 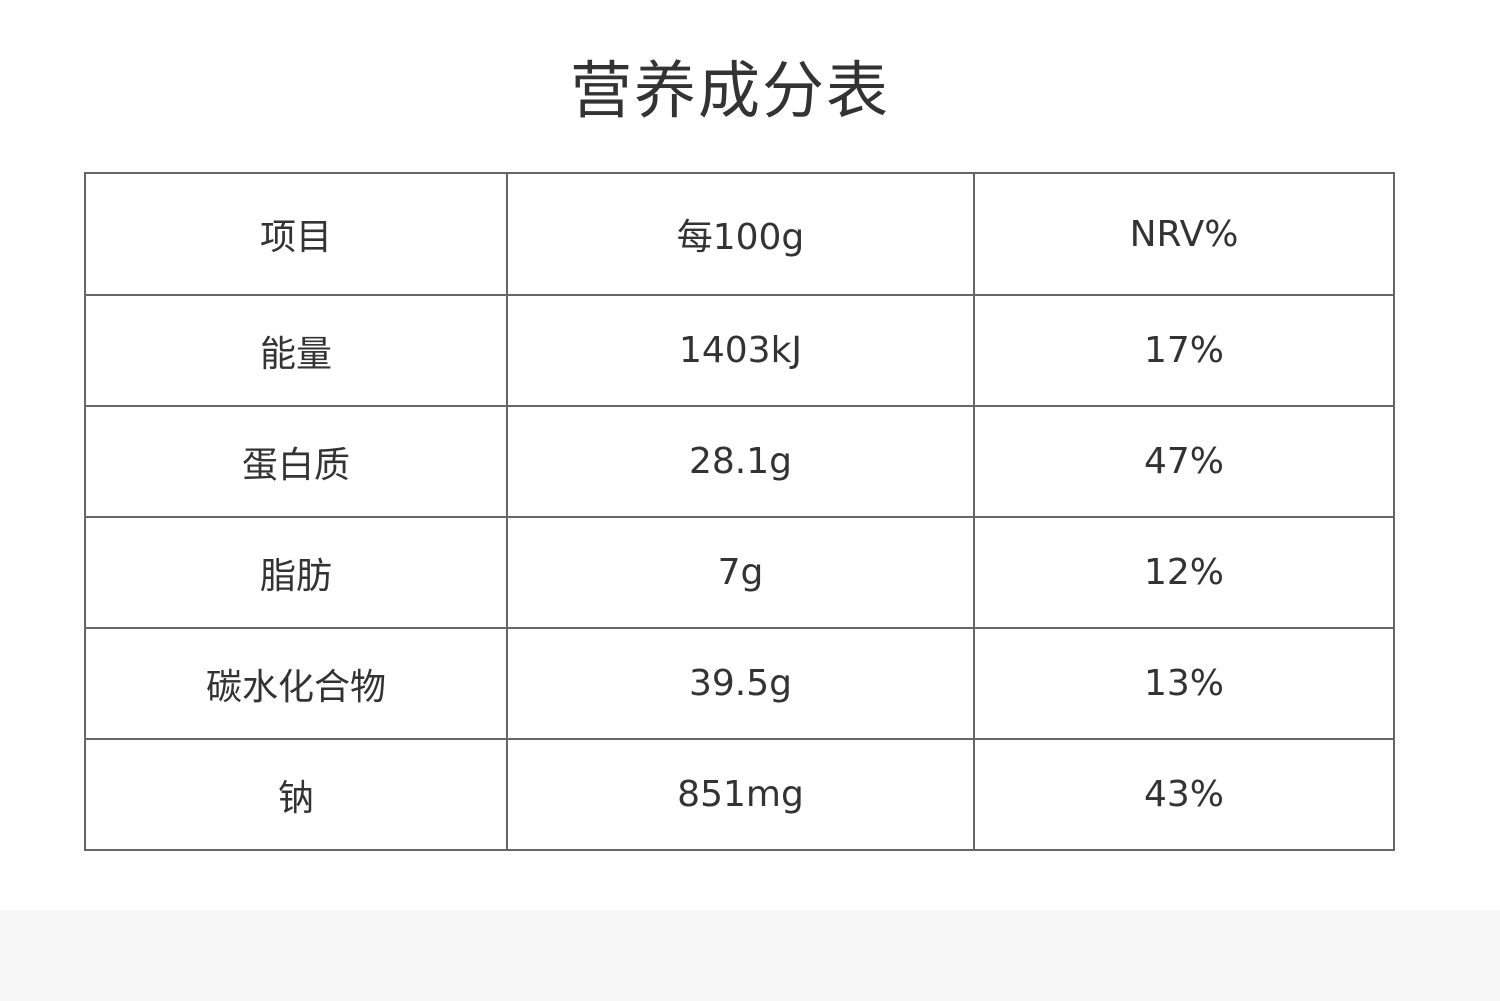 I want to click on table-cell: 7g, so click(x=740, y=572).